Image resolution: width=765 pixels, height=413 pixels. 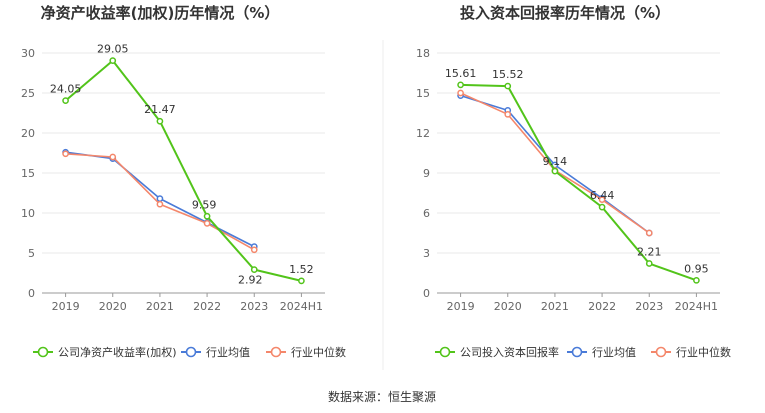 What do you see at coordinates (28, 133) in the screenshot?
I see `y-tick-label: 20` at bounding box center [28, 133].